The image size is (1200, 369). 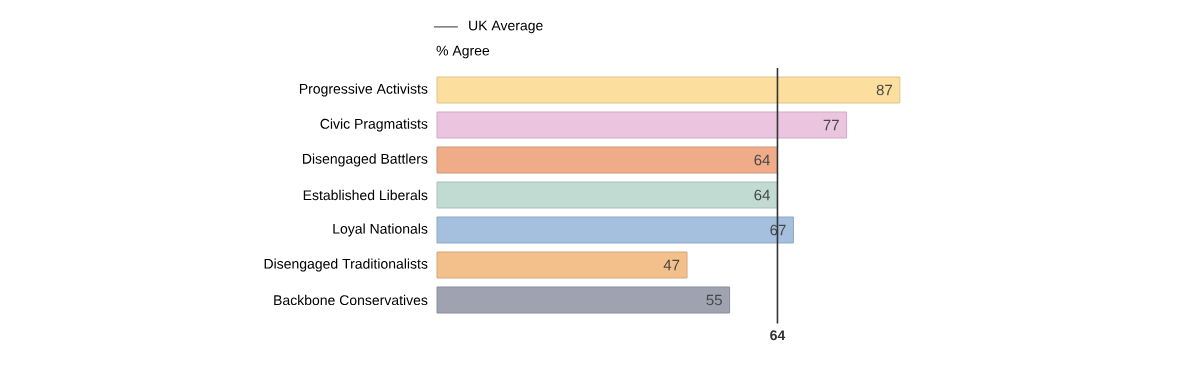 What do you see at coordinates (374, 125) in the screenshot?
I see `y-tick-label: Civic Pragmatists` at bounding box center [374, 125].